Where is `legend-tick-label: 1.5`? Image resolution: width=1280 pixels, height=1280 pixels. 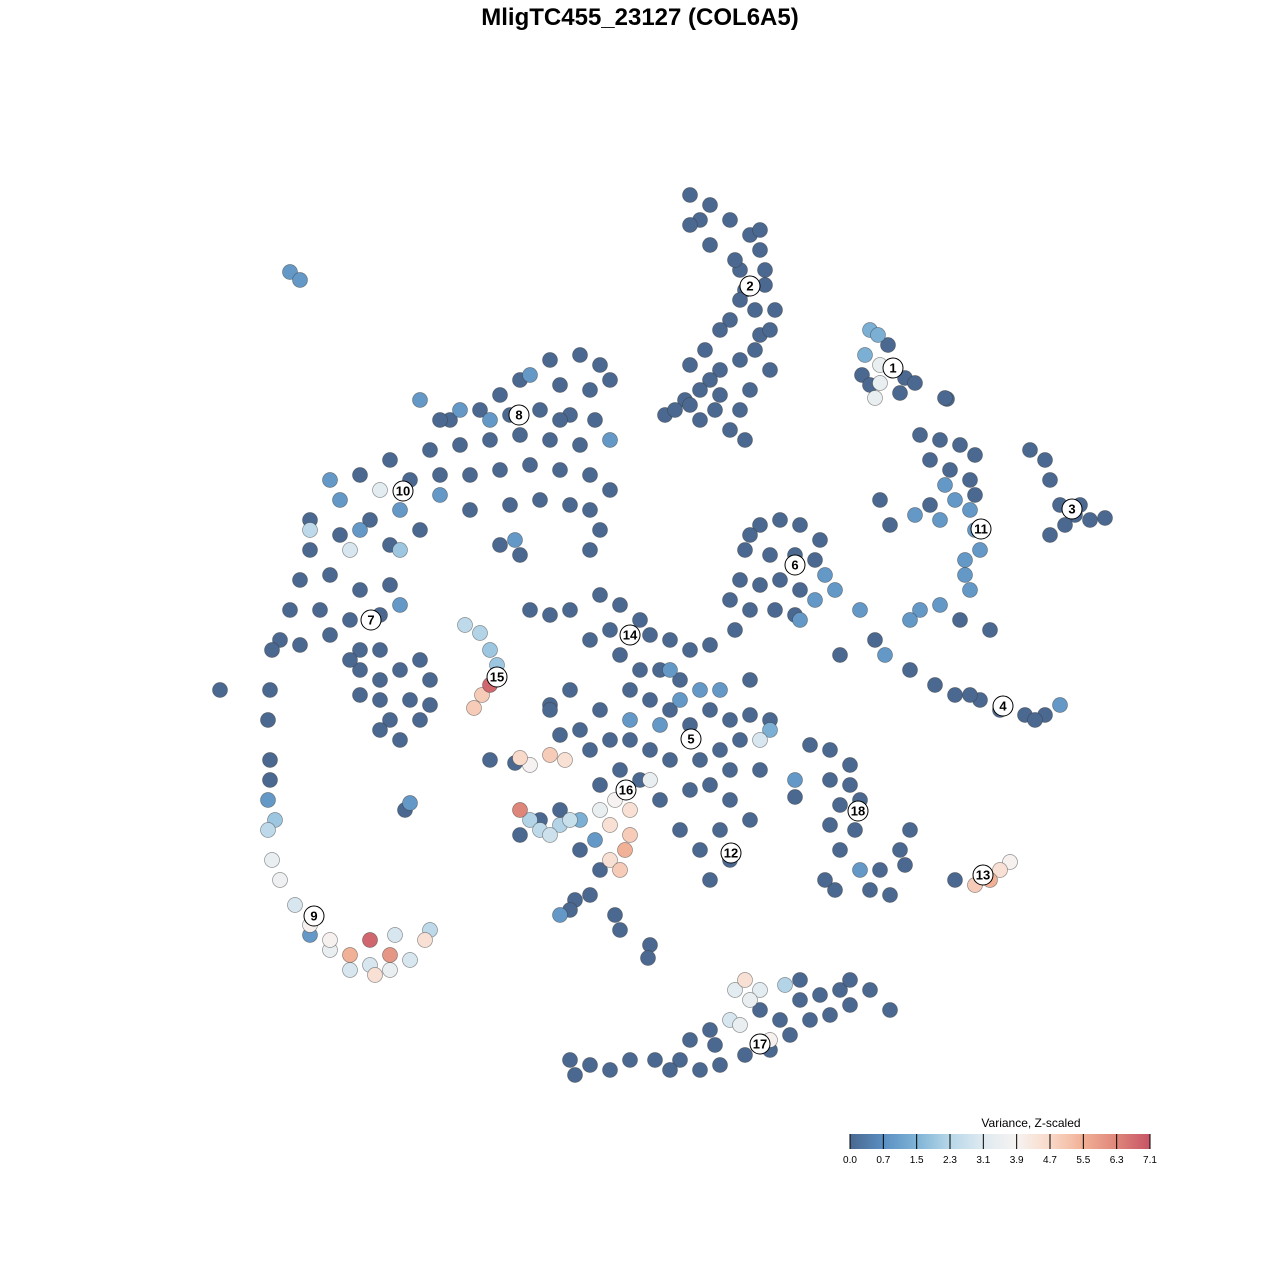
legend-tick-label: 1.5 is located at coordinates (917, 1160).